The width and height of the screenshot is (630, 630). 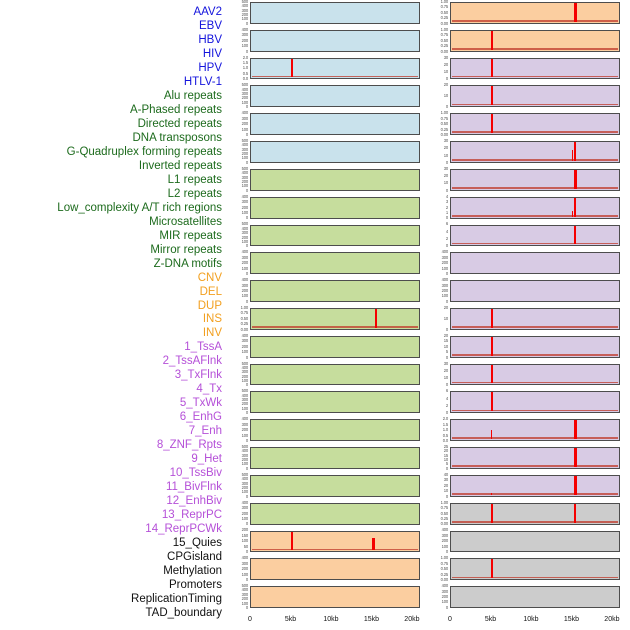 I want to click on track-label: 6_EnhG, so click(x=200, y=417).